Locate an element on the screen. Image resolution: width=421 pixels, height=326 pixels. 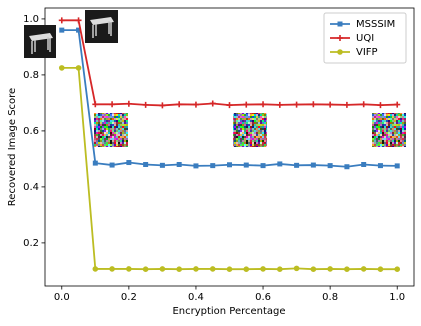
y-tick-label: 0.6 is located at coordinates (31, 131).